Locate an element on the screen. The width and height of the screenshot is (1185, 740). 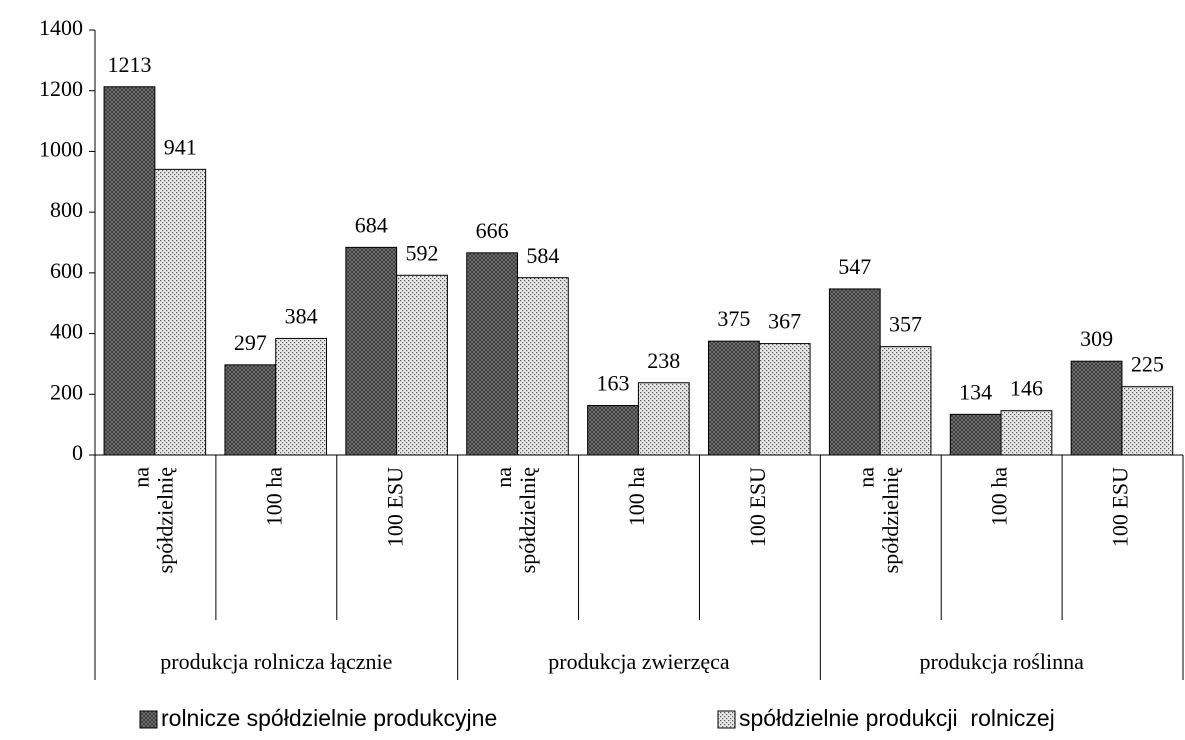
group-label: produkcja roślinna is located at coordinates (1001, 661).